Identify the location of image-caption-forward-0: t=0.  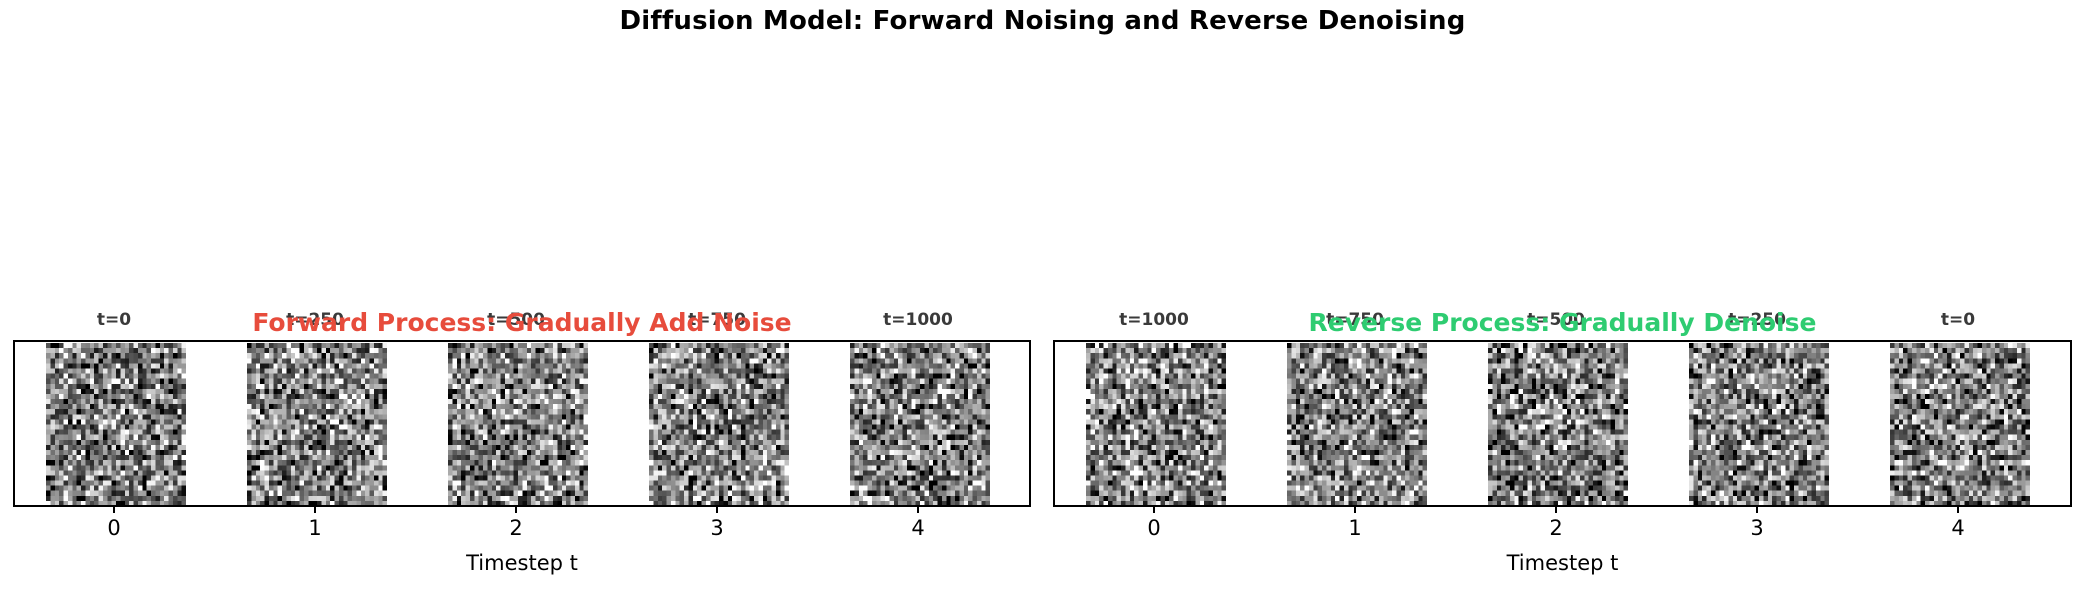
(114, 320).